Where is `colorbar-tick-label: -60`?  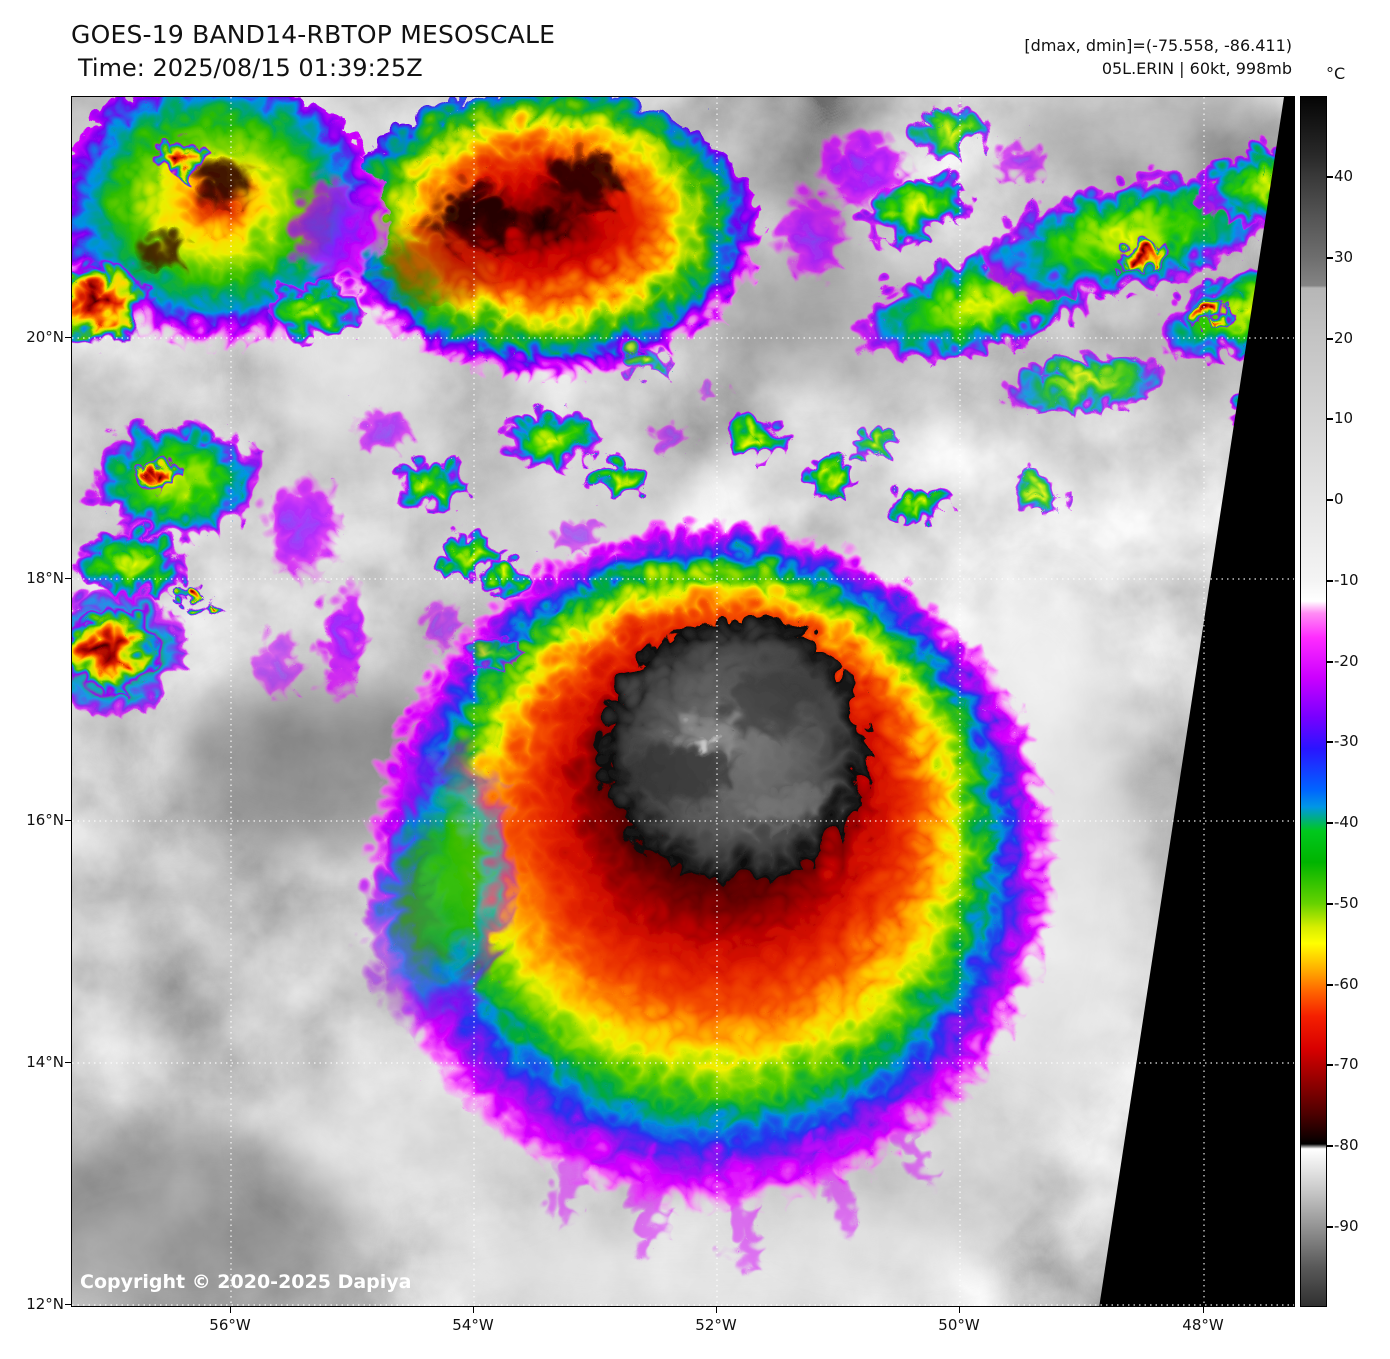
colorbar-tick-label: -60 is located at coordinates (1346, 984).